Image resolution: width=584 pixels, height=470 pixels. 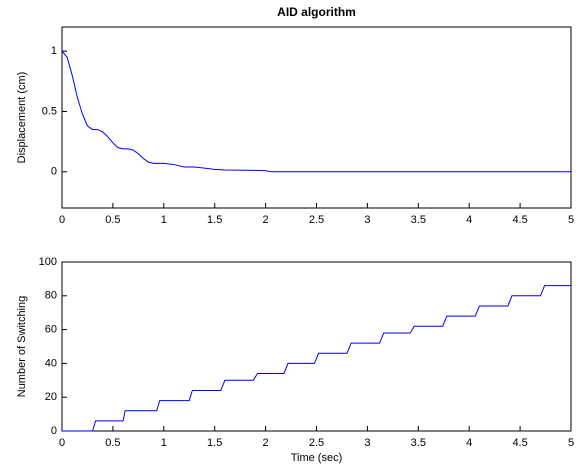 What do you see at coordinates (54, 51) in the screenshot?
I see `y-tick-label: 1` at bounding box center [54, 51].